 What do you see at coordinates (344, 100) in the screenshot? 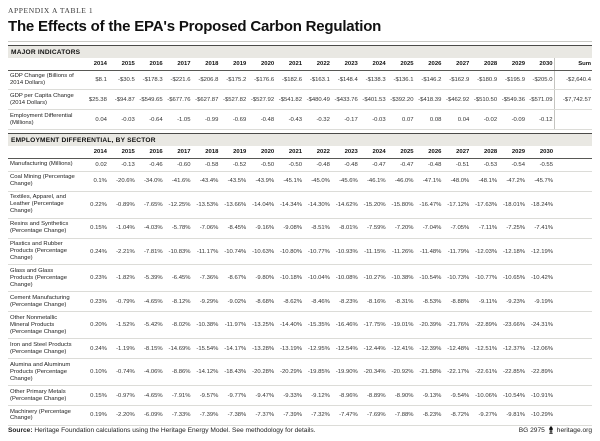
I see `data-cell: -$433.76` at bounding box center [344, 100].